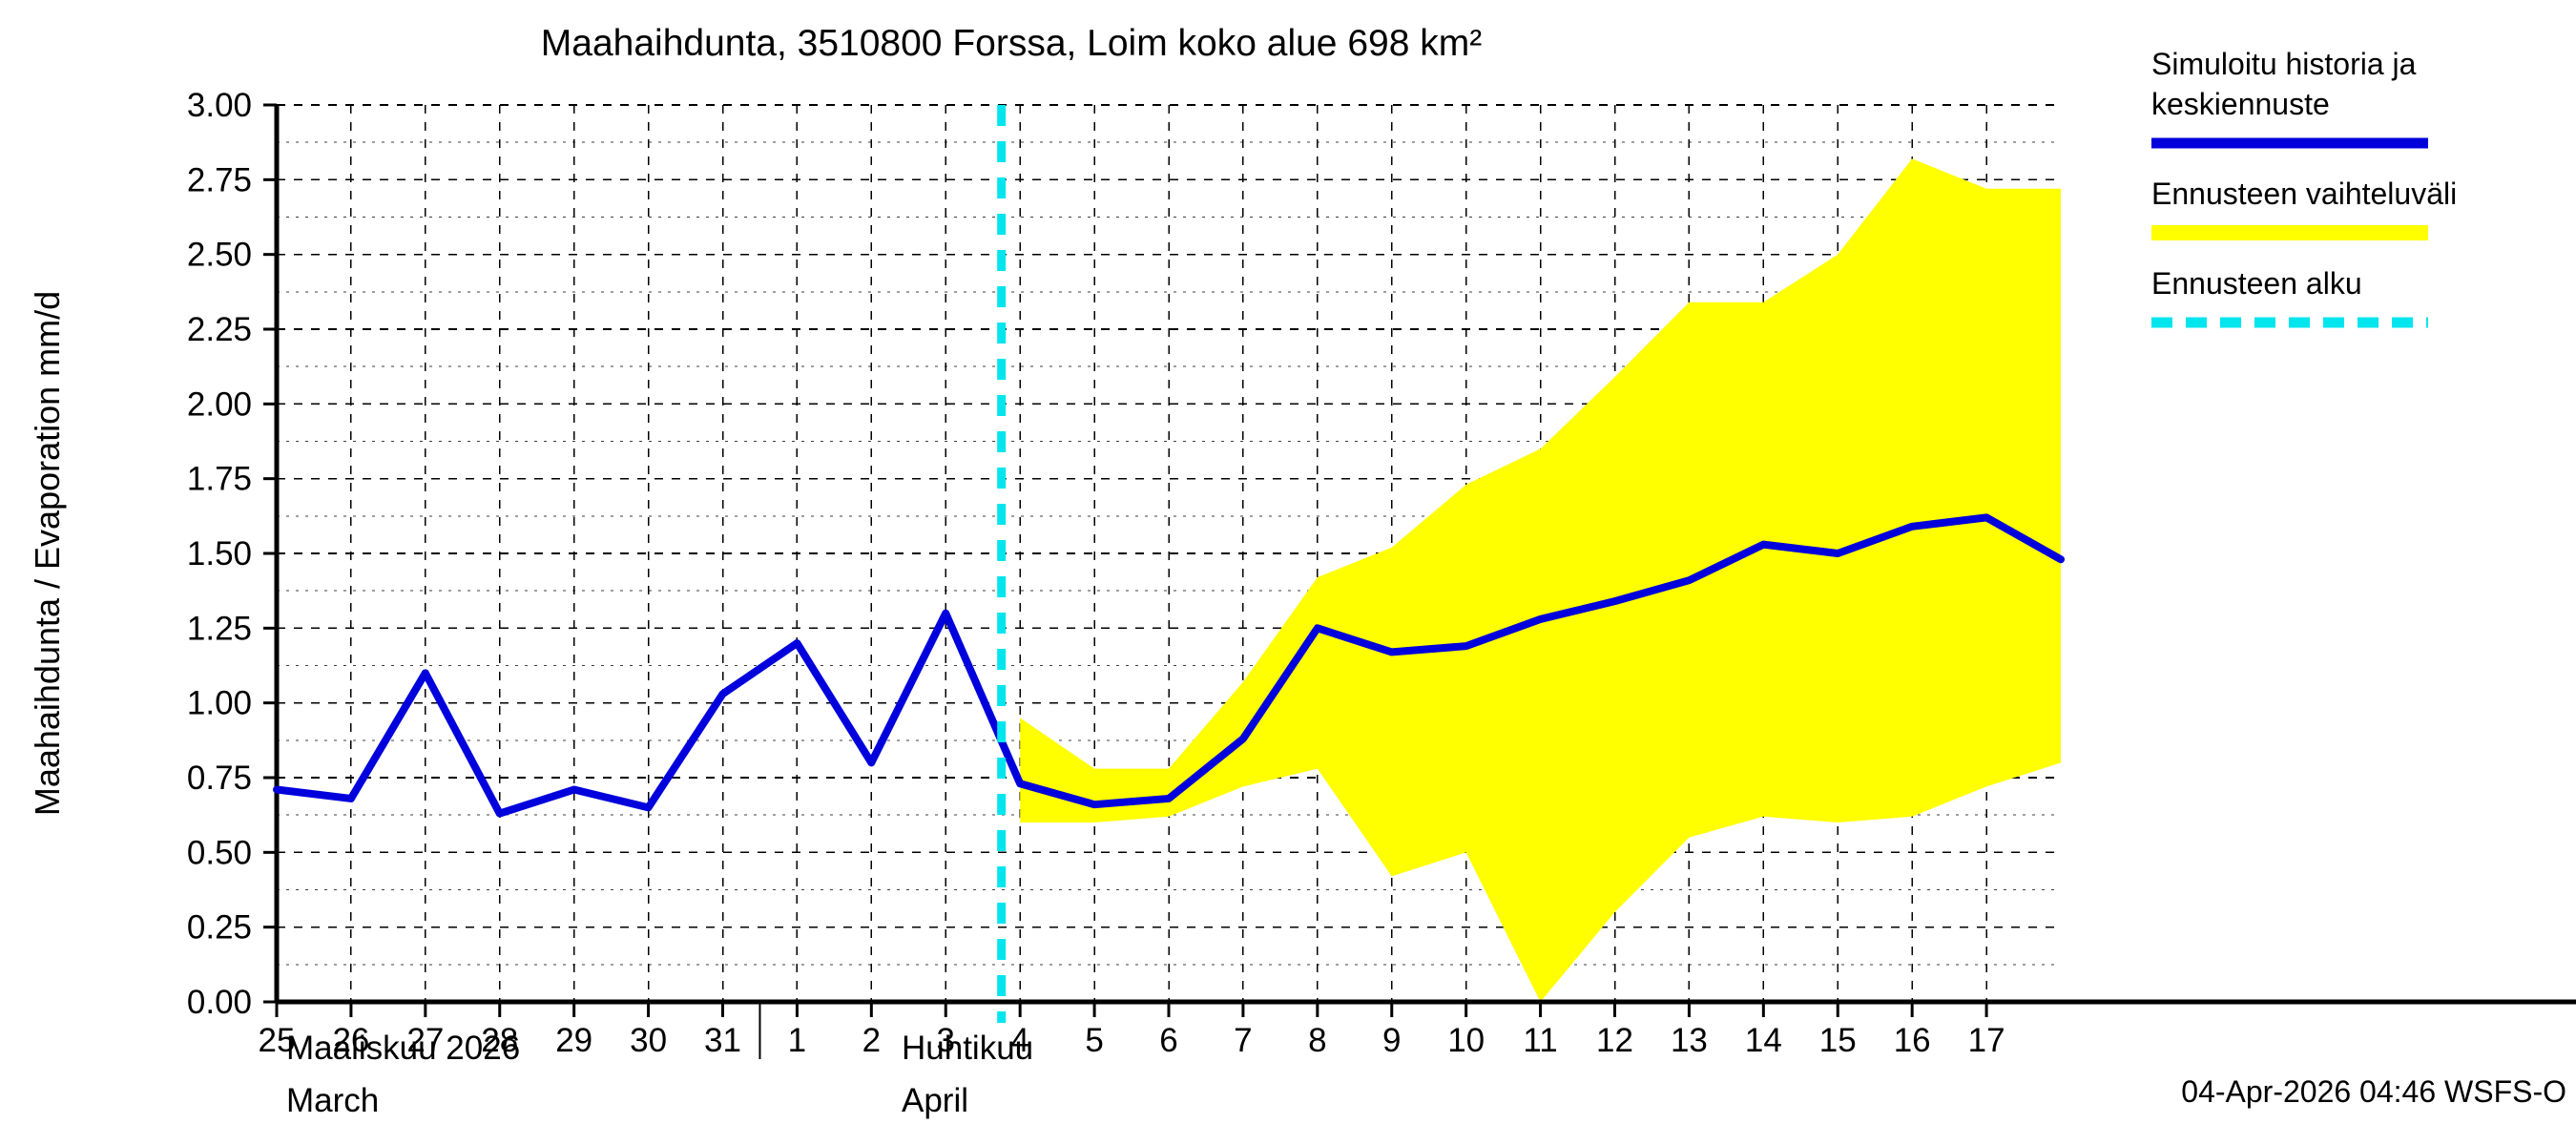 This screenshot has height=1145, width=2576. I want to click on legend-item-label: Ennusteen vaihteluväli, so click(2304, 194).